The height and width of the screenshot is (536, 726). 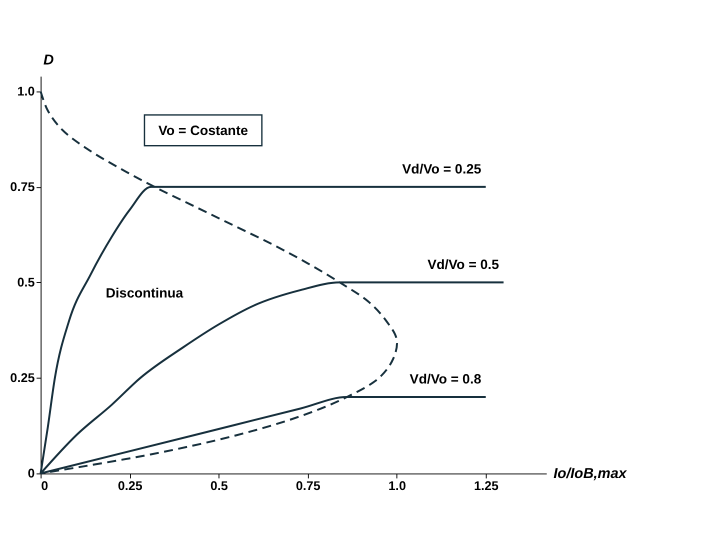 What do you see at coordinates (486, 486) in the screenshot?
I see `x-tick-label: 1.25` at bounding box center [486, 486].